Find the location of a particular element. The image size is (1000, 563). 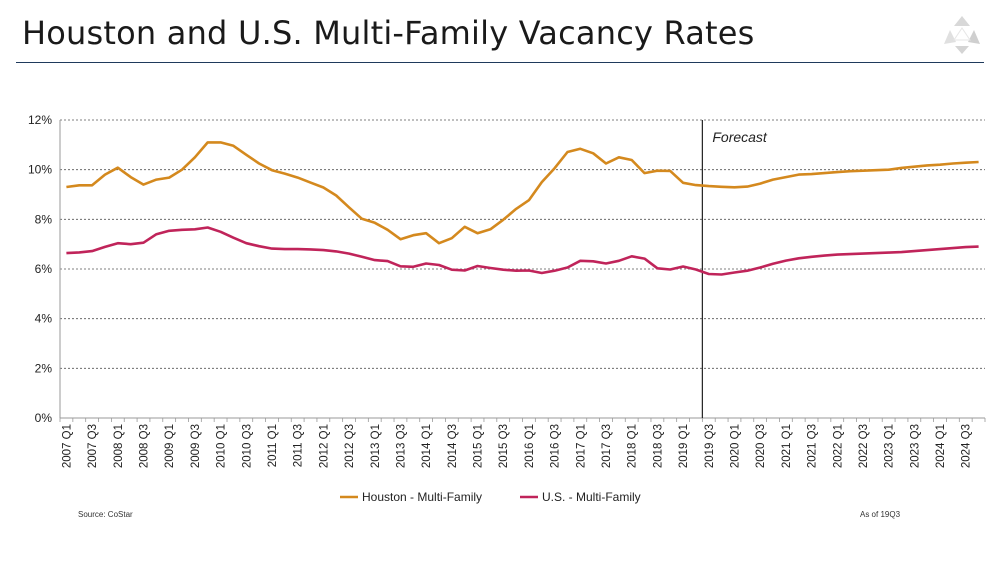

x-tick-label: 2011 Q1 is located at coordinates (273, 445).